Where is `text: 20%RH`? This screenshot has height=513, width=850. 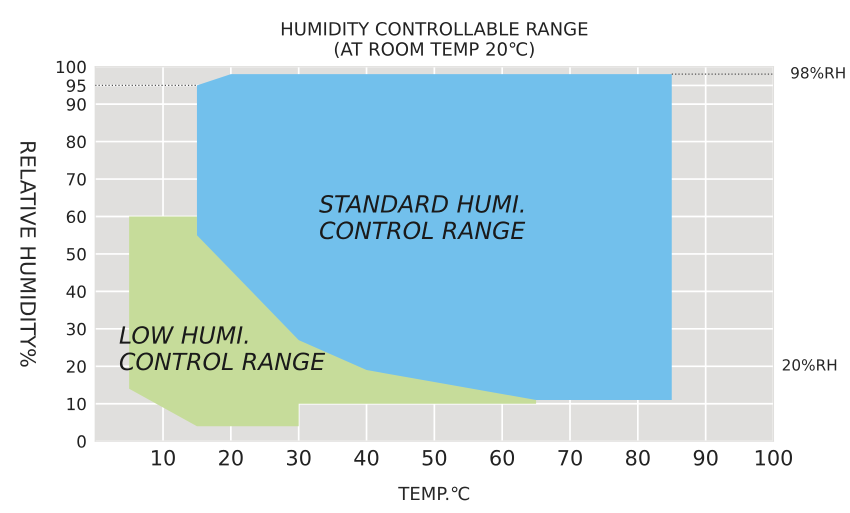 text: 20%RH is located at coordinates (809, 365).